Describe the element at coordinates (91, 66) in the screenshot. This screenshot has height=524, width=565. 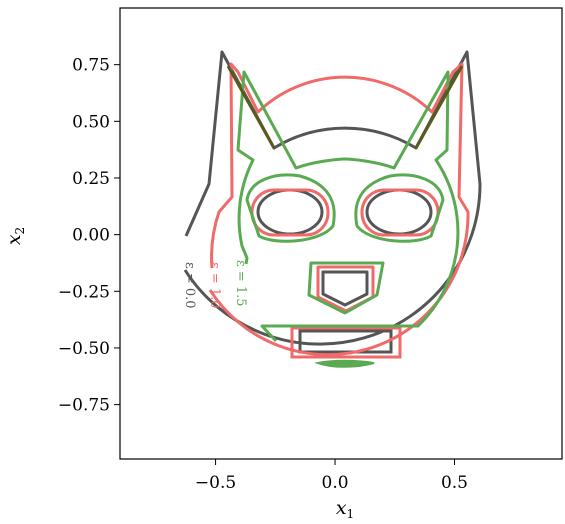
I see `y-tick-label: 0.75` at that location.